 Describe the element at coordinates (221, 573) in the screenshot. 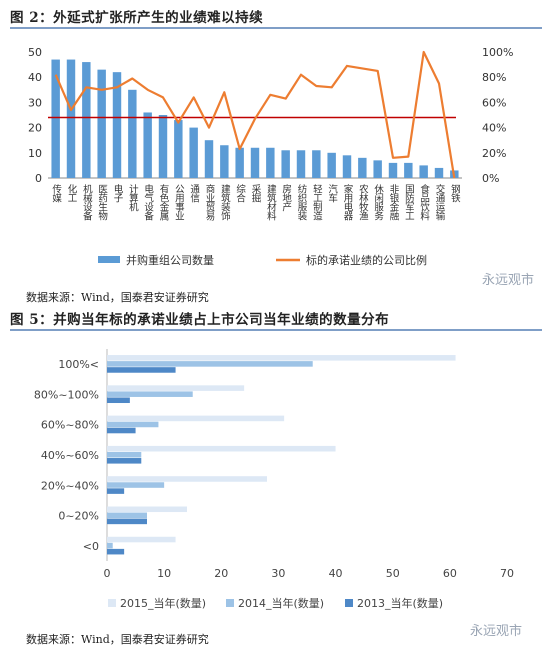

I see `x-axis-tick-label: 20` at that location.